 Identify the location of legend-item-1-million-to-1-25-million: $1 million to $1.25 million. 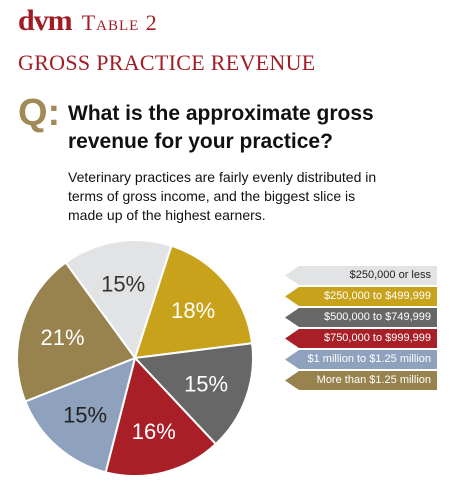
(361, 359).